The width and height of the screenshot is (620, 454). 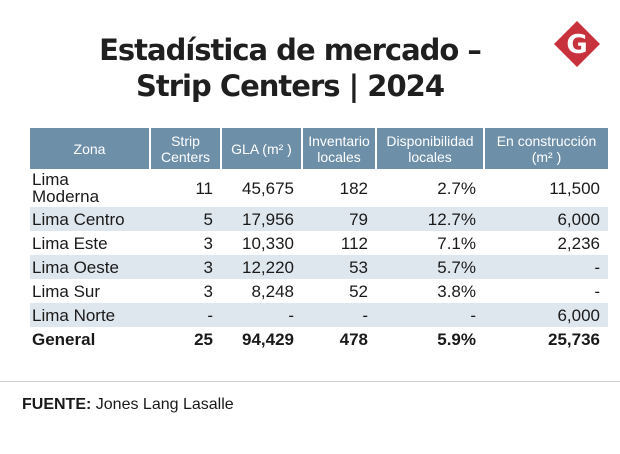 I want to click on cell-inventario: 79, so click(x=339, y=219).